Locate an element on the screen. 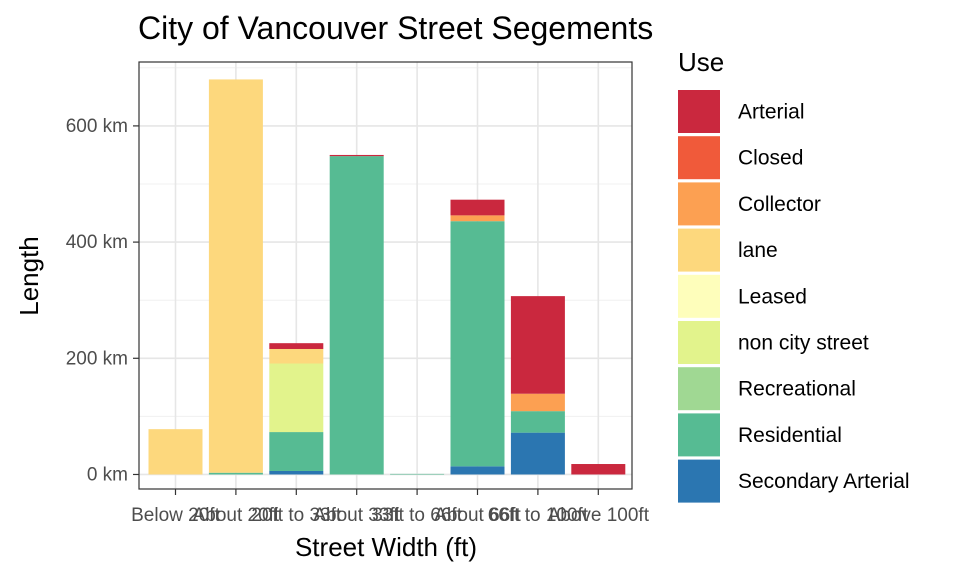  y-tick-label: 400 km is located at coordinates (97, 242).